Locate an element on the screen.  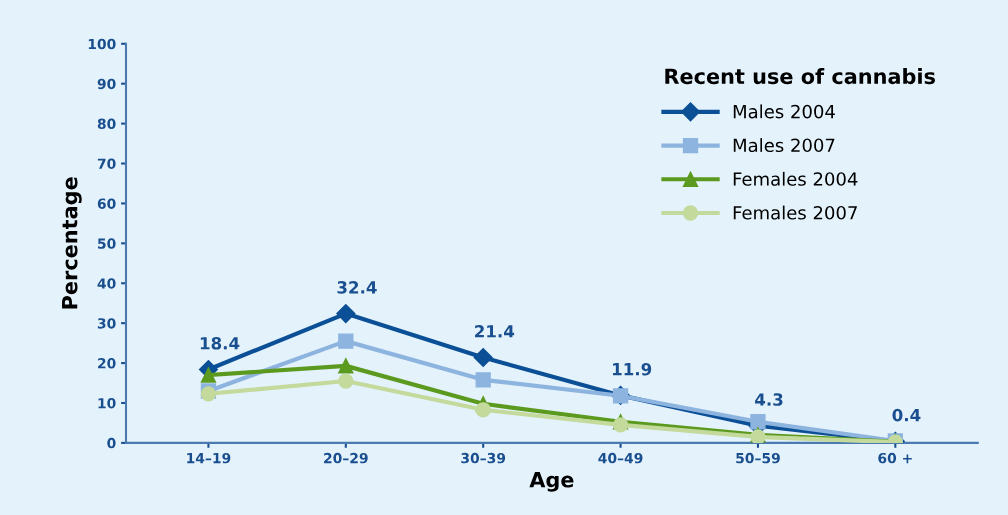
x-tick-label: 14–19 is located at coordinates (209, 458).